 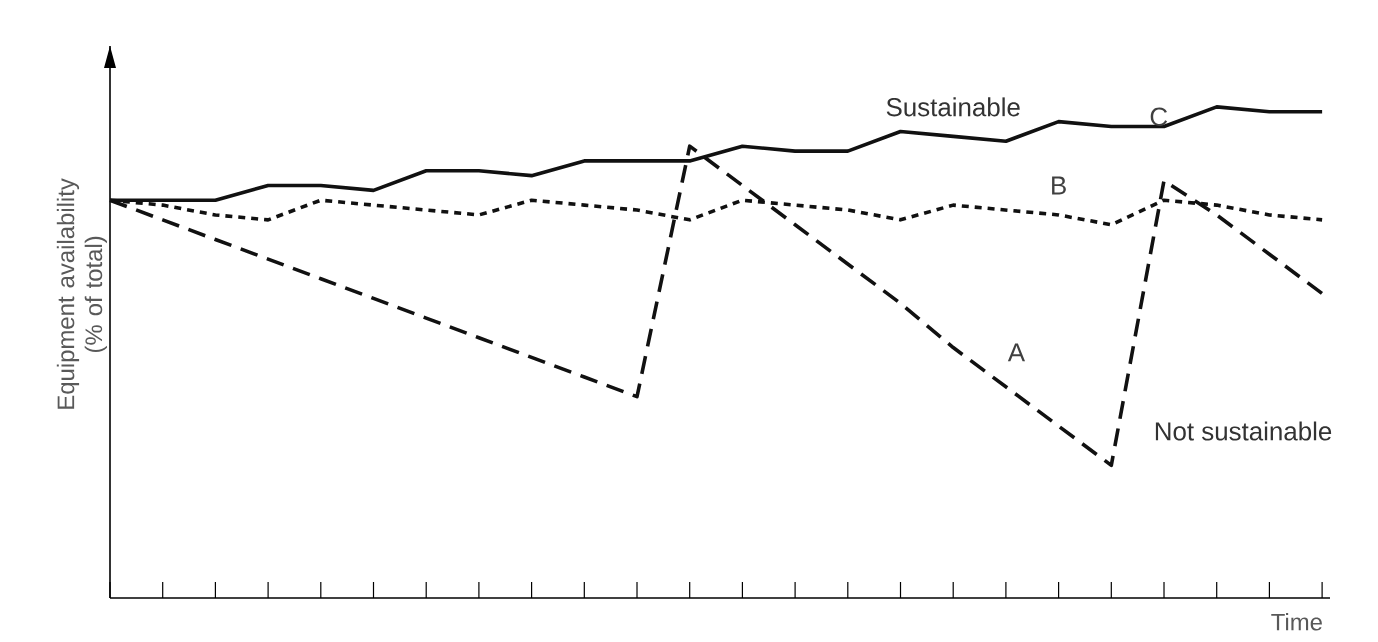 I want to click on x-axis-title: Time, so click(x=1296, y=622).